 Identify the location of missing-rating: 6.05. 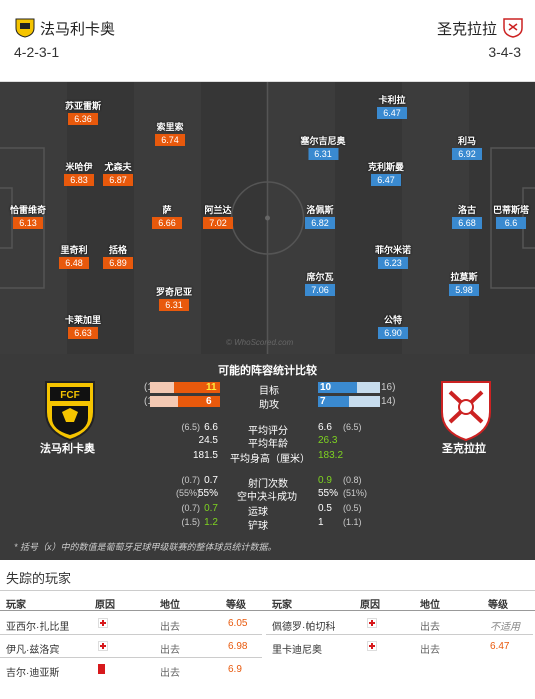
(238, 623).